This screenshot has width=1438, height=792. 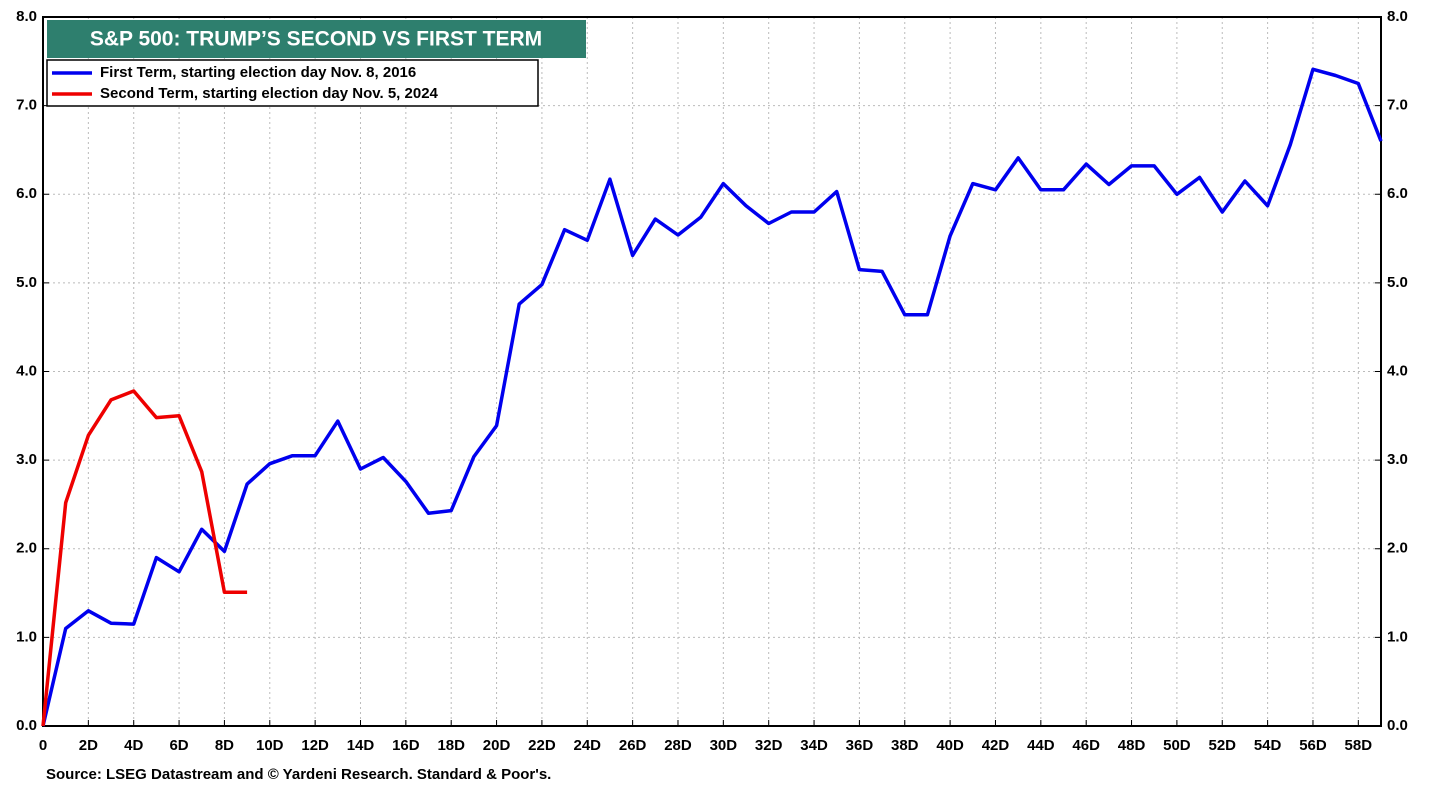 I want to click on chart-title: S&P 500: TRUMP’S SECOND VS FIRST TERM, so click(x=316, y=39).